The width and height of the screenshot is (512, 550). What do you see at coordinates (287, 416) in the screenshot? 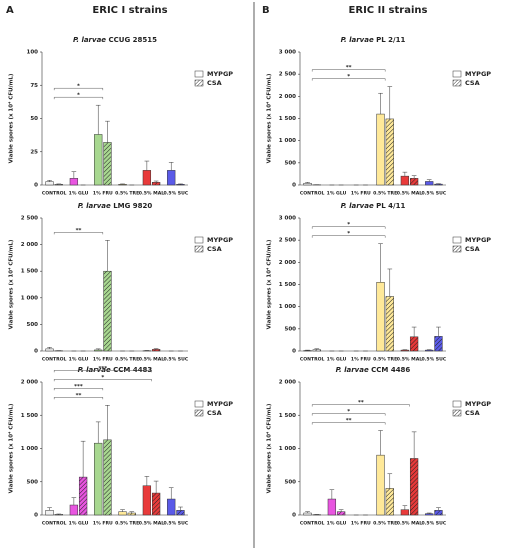
I see `y-tick-label: 1 500` at bounding box center [287, 416].